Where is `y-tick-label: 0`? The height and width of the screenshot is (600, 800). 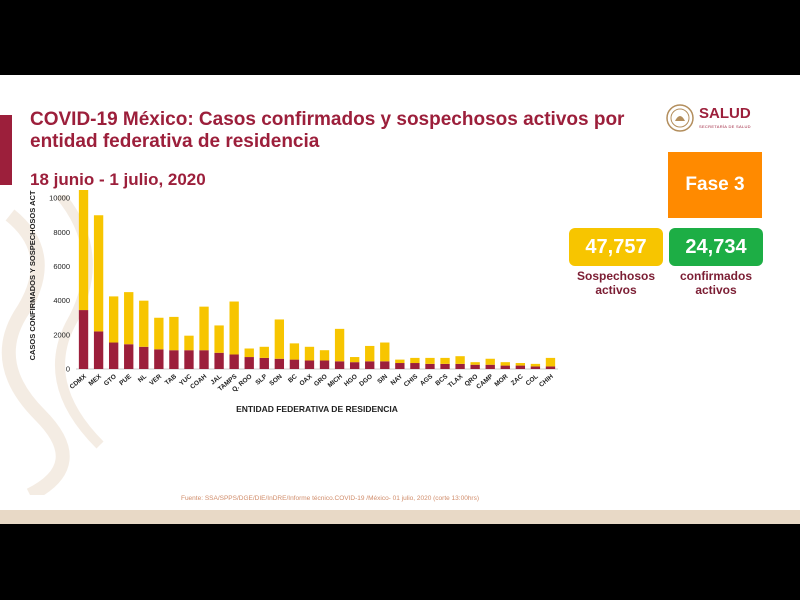 y-tick-label: 0 is located at coordinates (68, 369).